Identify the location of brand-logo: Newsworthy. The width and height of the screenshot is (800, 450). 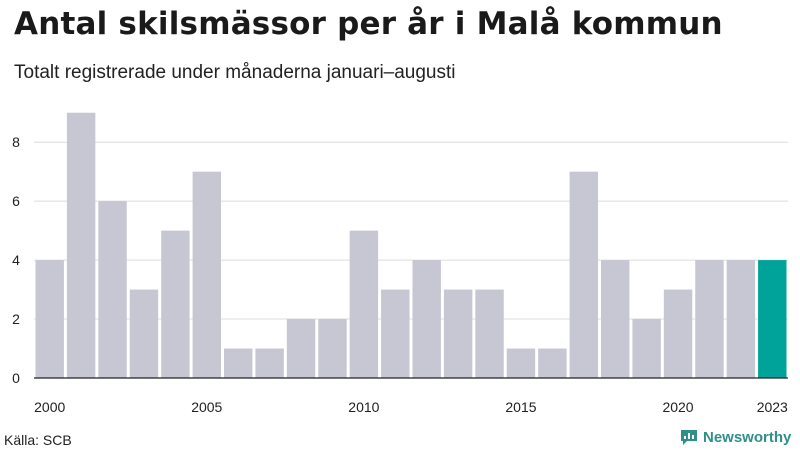
(735, 437).